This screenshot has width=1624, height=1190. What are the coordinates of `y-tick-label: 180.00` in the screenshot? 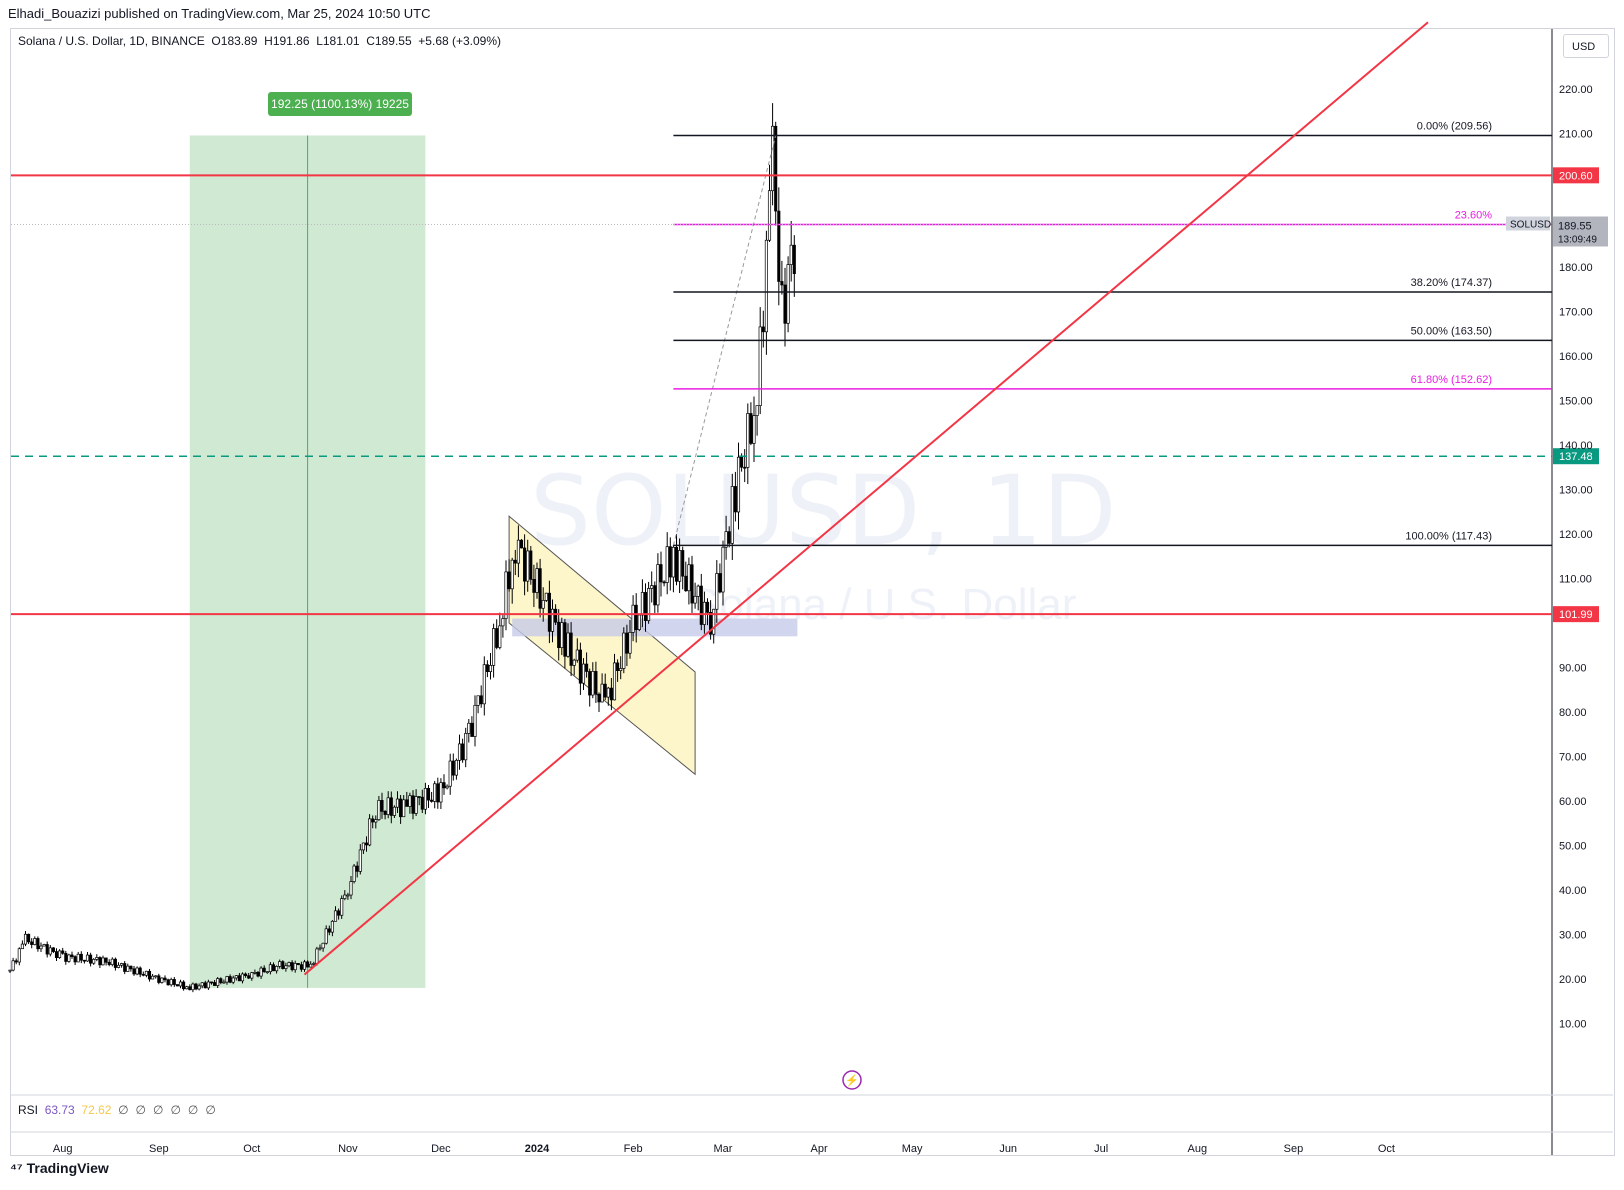 It's located at (1576, 268).